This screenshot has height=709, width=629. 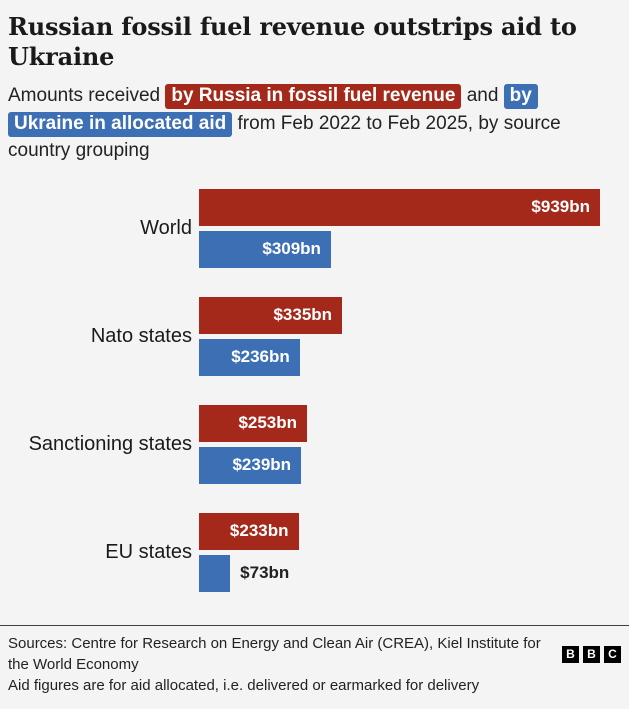 I want to click on legend-russia-chip: by Russia in fossil fuel revenue, so click(x=313, y=96).